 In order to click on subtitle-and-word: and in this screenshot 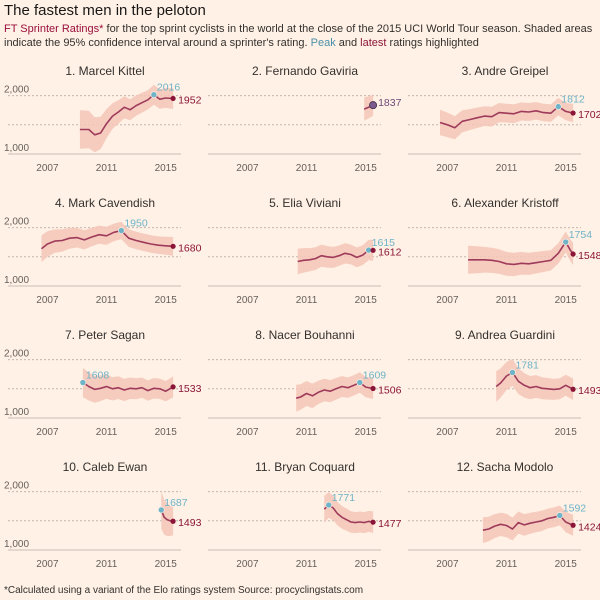, I will do `click(348, 43)`.